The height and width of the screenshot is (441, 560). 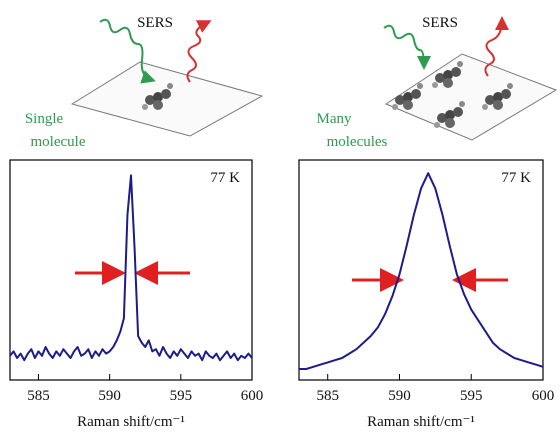 What do you see at coordinates (44, 119) in the screenshot?
I see `caption: Single` at bounding box center [44, 119].